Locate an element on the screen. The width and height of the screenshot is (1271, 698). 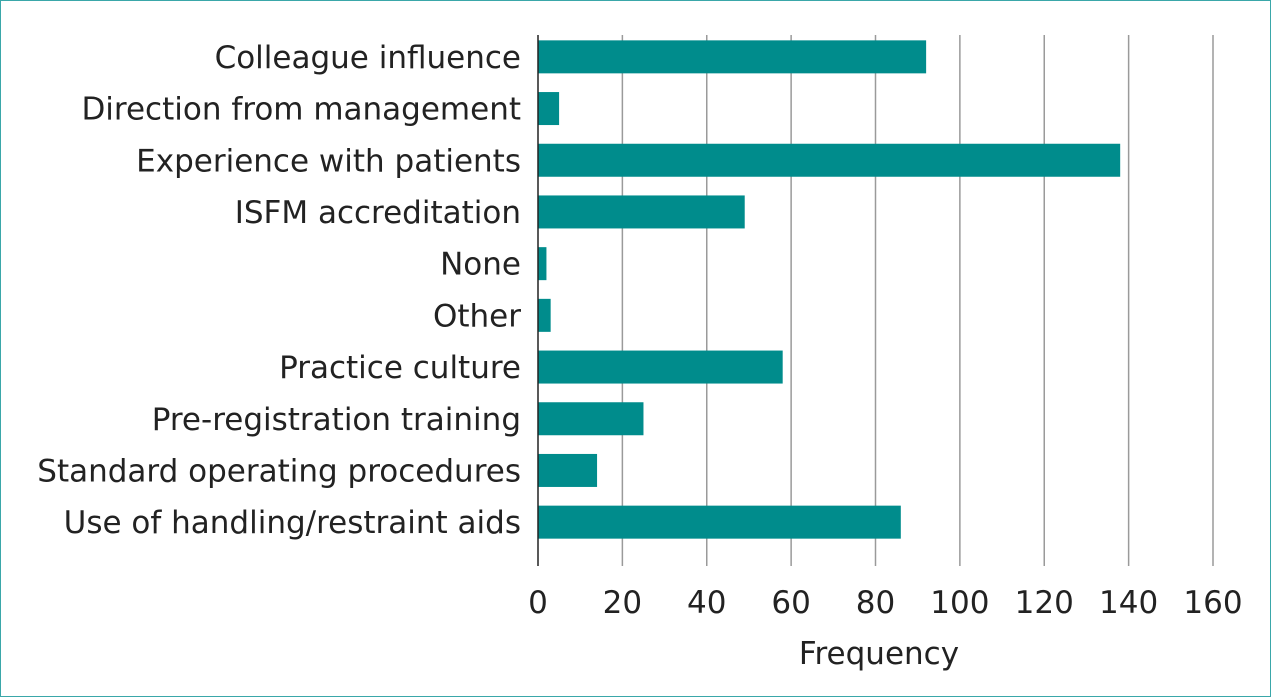
bar-isfm-accreditation is located at coordinates (641, 212).